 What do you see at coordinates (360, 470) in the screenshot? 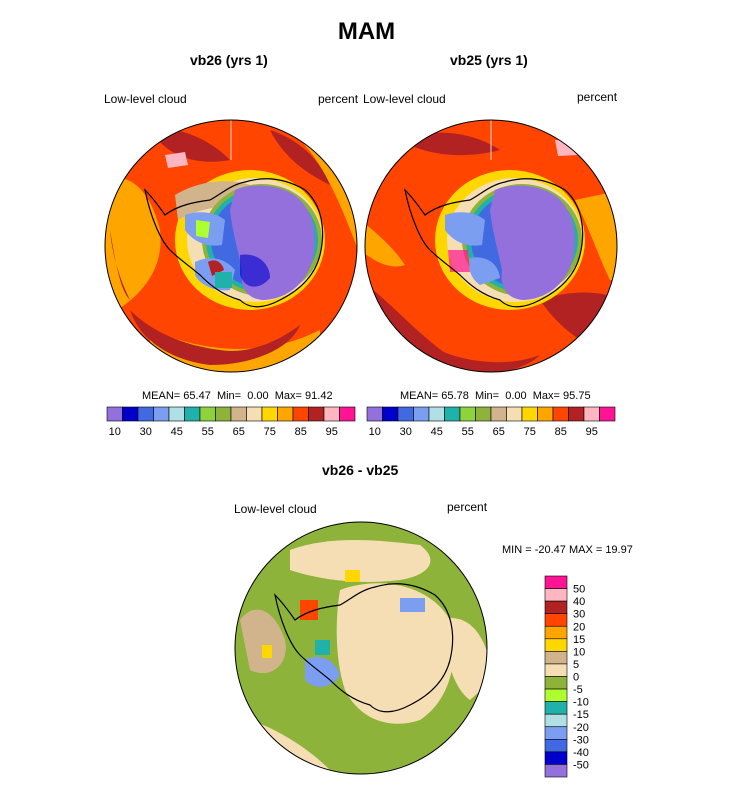
I see `diff-title: vb26 - vb25` at bounding box center [360, 470].